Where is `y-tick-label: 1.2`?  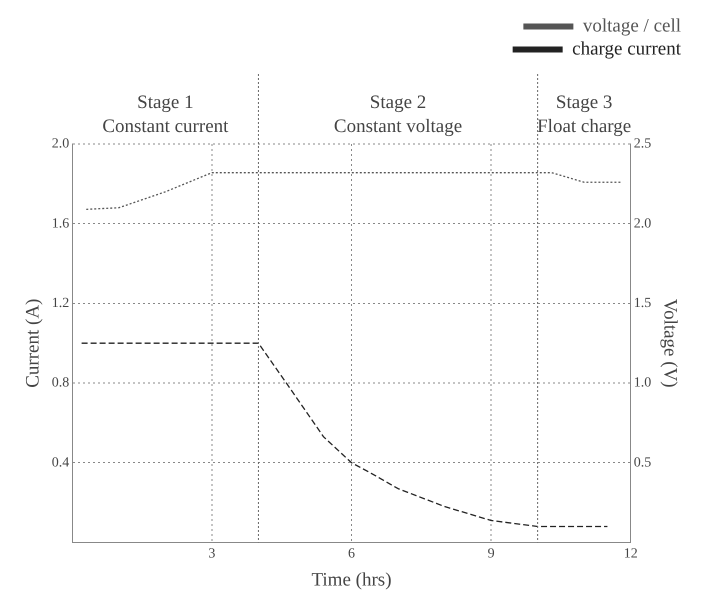 y-tick-label: 1.2 is located at coordinates (61, 304).